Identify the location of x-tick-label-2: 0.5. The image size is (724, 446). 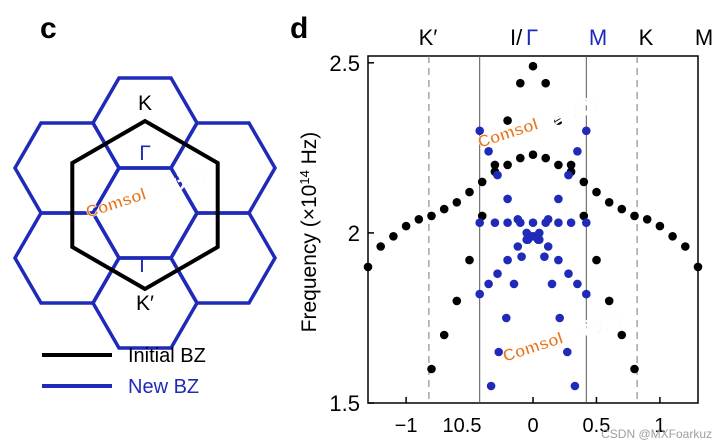
(597, 426).